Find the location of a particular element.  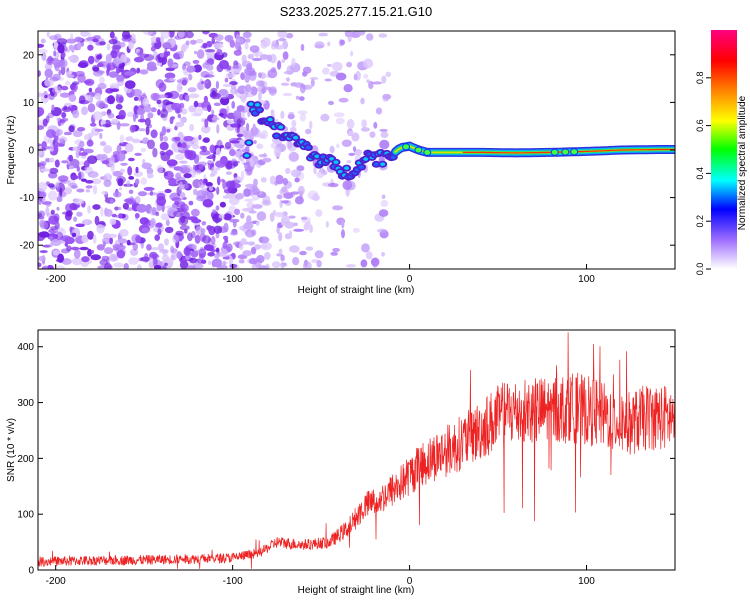

ridge-inner-blob is located at coordinates (366, 159).